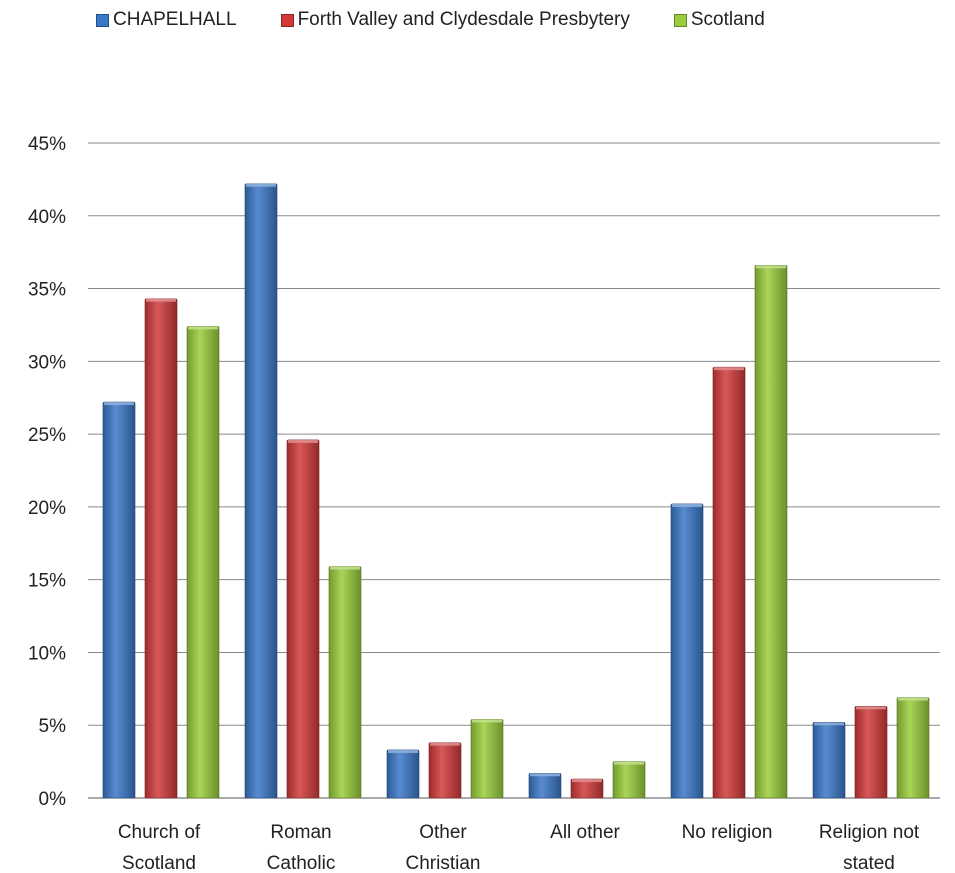  Describe the element at coordinates (47, 217) in the screenshot. I see `y-tick-label: 40%` at that location.